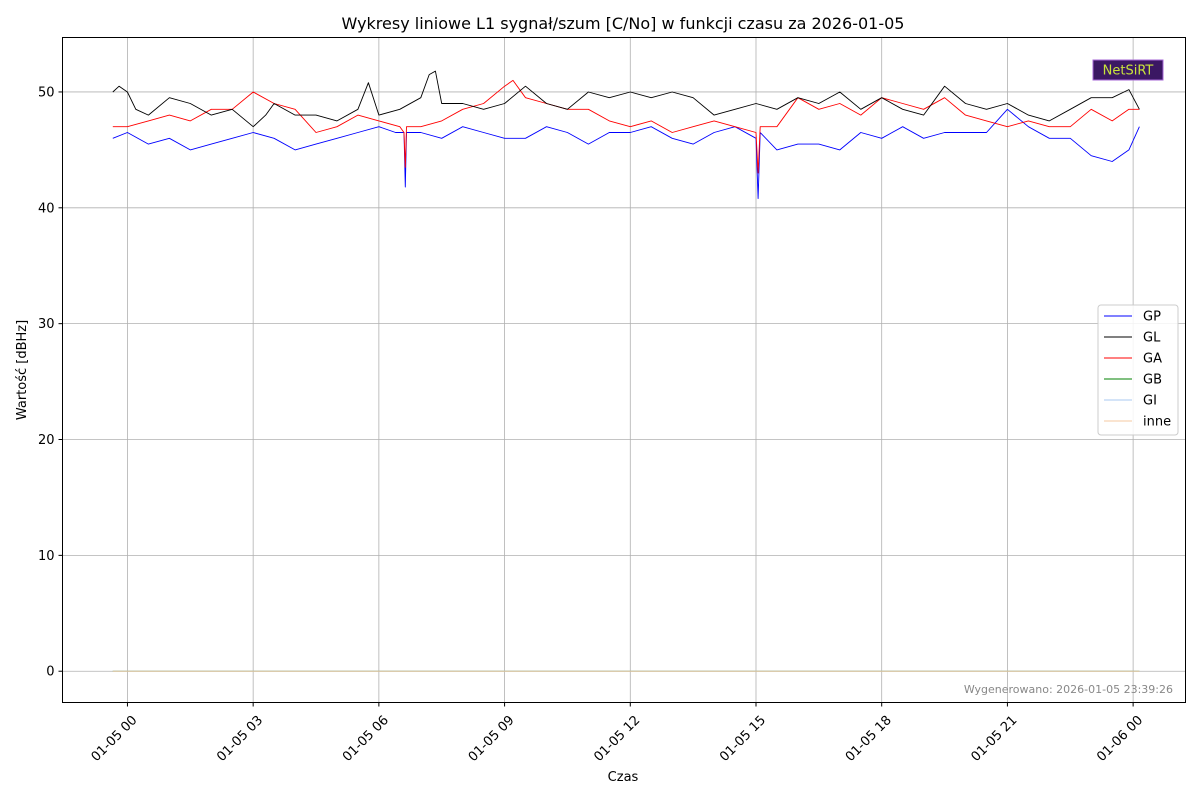 This screenshot has width=1200, height=800. I want to click on series-line-ga, so click(626, 126).